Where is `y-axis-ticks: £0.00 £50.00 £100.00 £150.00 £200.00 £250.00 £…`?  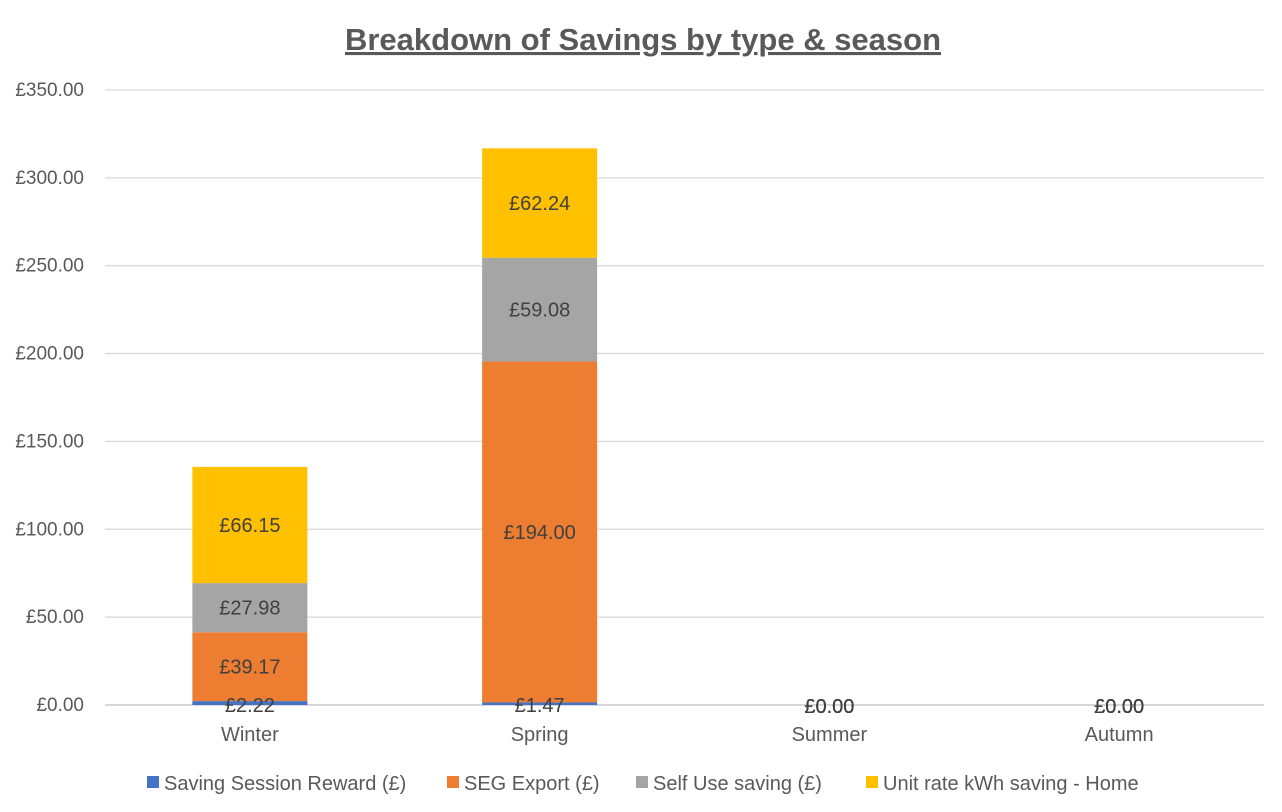
y-axis-ticks: £0.00 £50.00 £100.00 £150.00 £200.00 £250.00 £… is located at coordinates (49, 398).